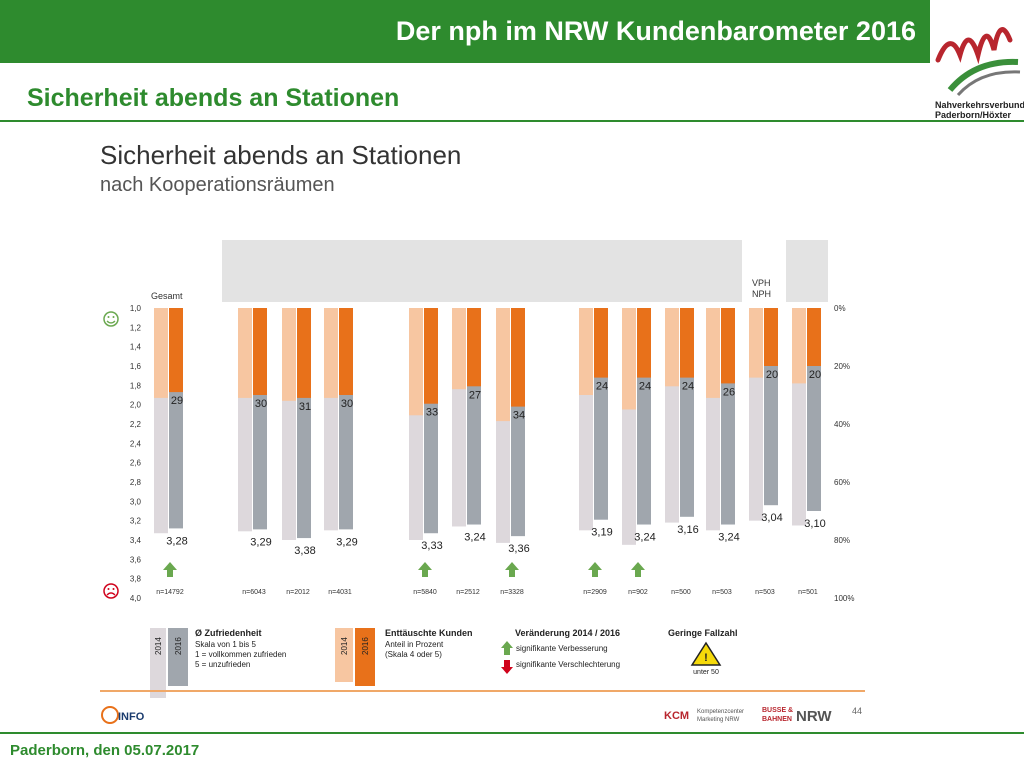  I want to click on sample-size-label: n=503, so click(722, 592).